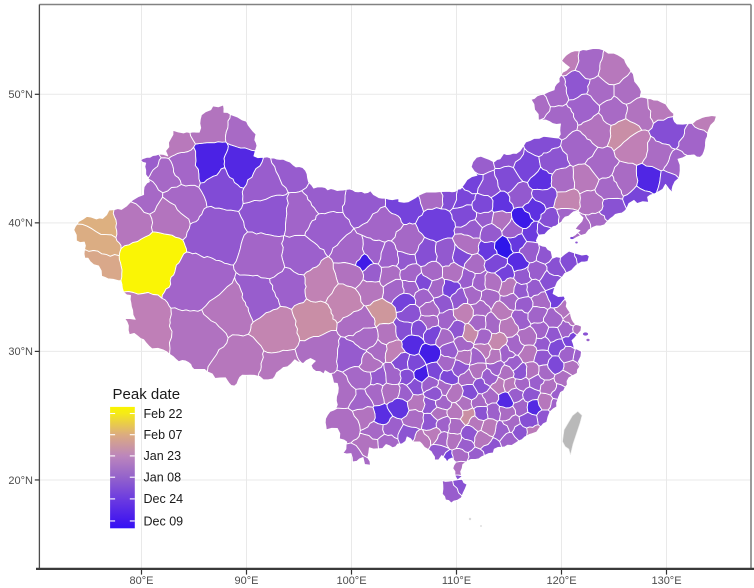  I want to click on svg-text: Feb 07, so click(163, 435).